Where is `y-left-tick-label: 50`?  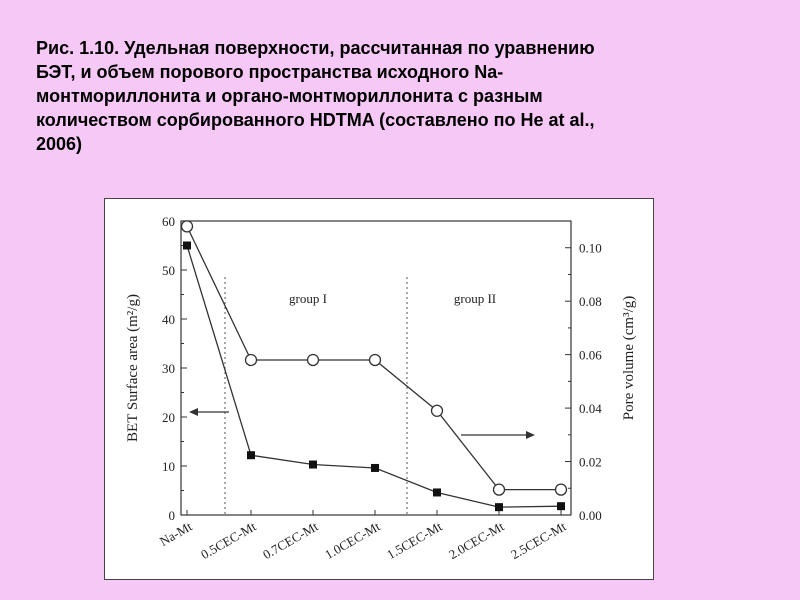
y-left-tick-label: 50 is located at coordinates (168, 270).